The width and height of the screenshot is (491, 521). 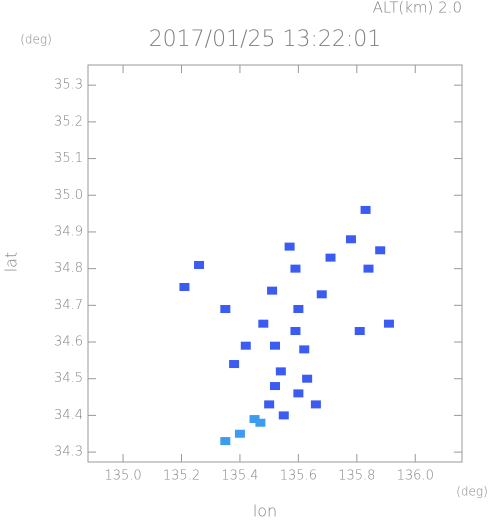 What do you see at coordinates (265, 39) in the screenshot?
I see `chart-title: 2017/01/25 13:22:01` at bounding box center [265, 39].